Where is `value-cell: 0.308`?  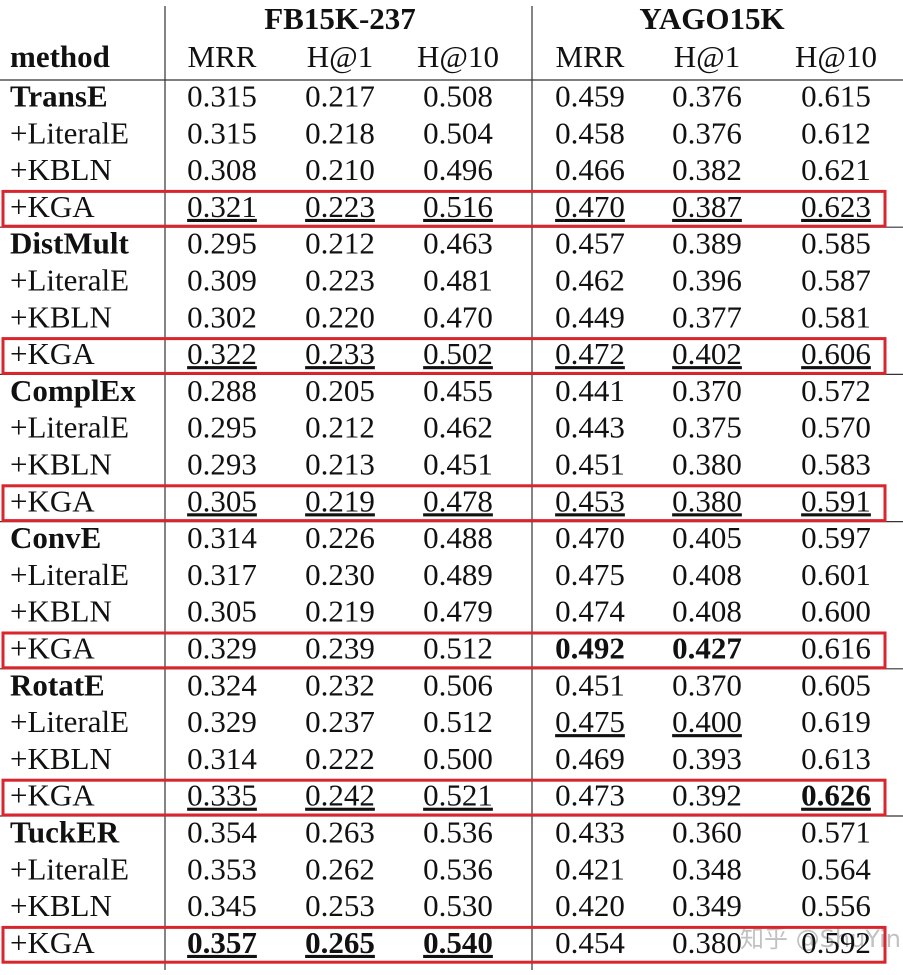 value-cell: 0.308 is located at coordinates (222, 169).